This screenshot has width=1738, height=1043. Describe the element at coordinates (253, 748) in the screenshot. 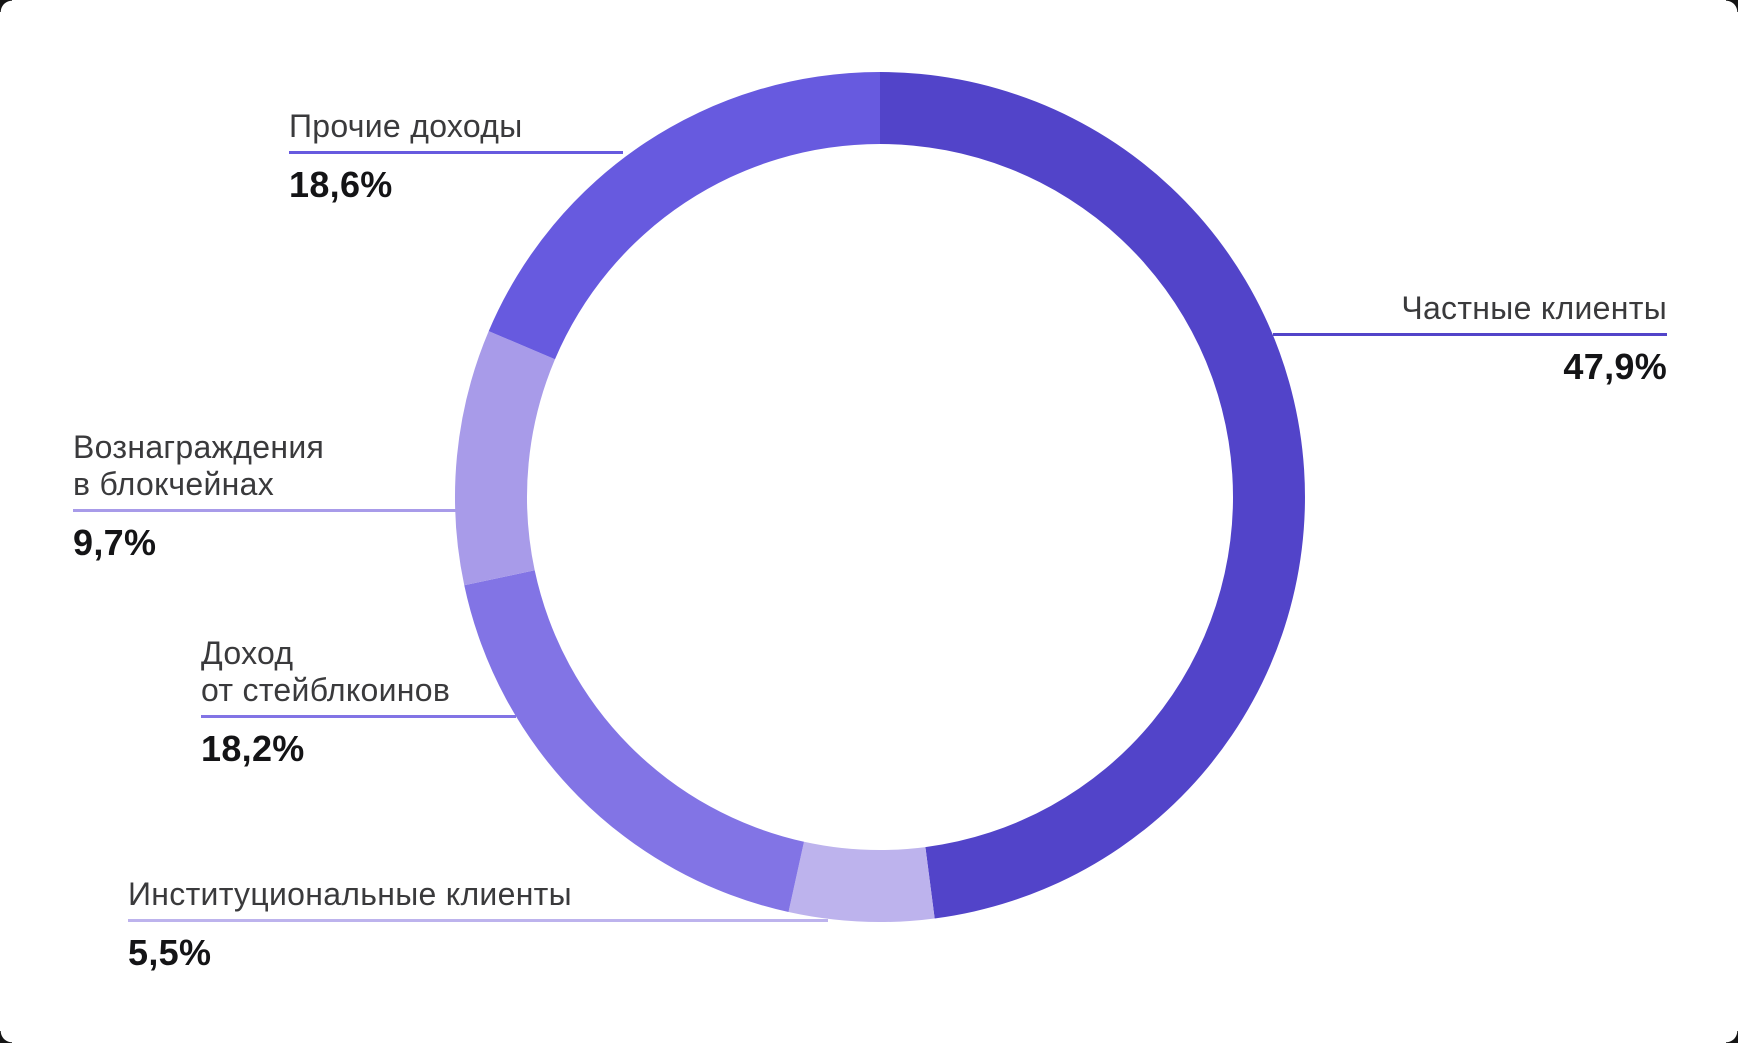

I see `dokhod-steyblkoiny-value: 18,2%` at that location.